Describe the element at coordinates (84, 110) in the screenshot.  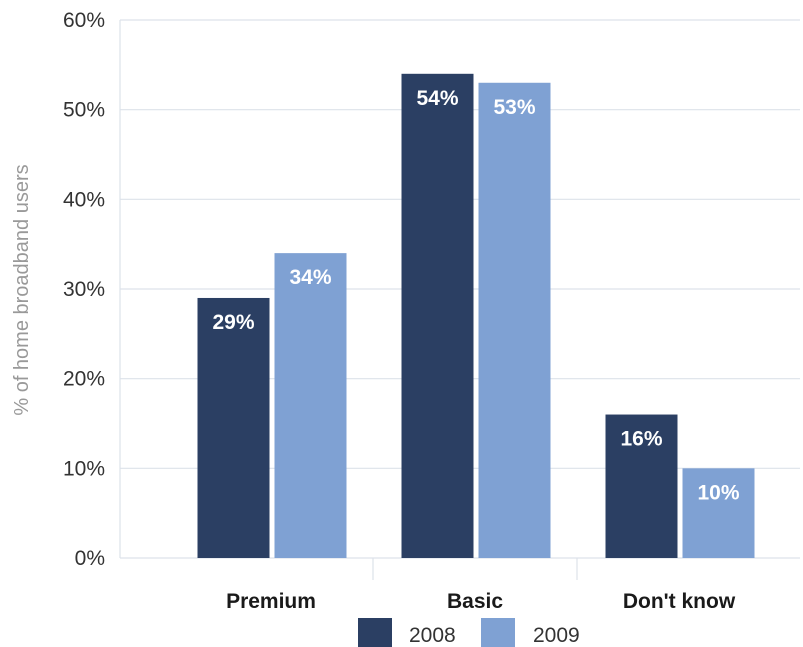
I see `y-tick-label: 50%` at that location.